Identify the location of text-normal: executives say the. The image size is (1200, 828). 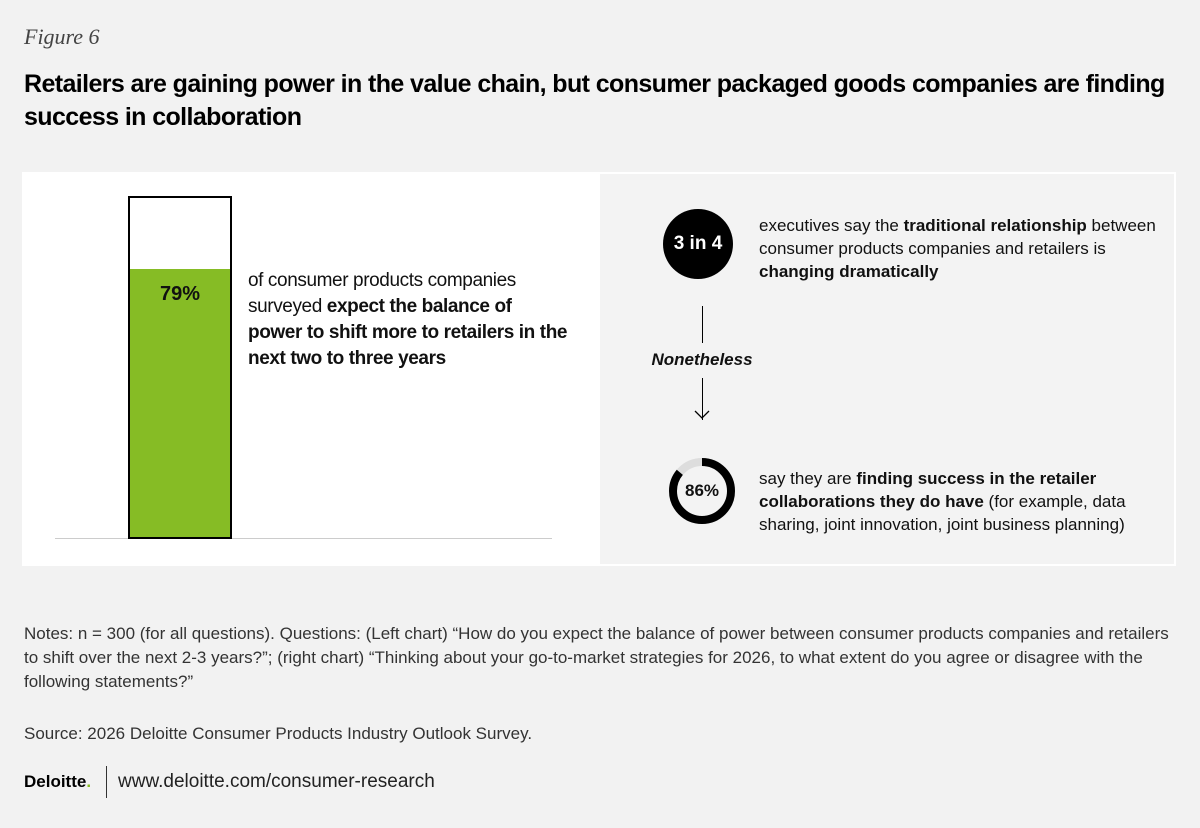
(831, 225).